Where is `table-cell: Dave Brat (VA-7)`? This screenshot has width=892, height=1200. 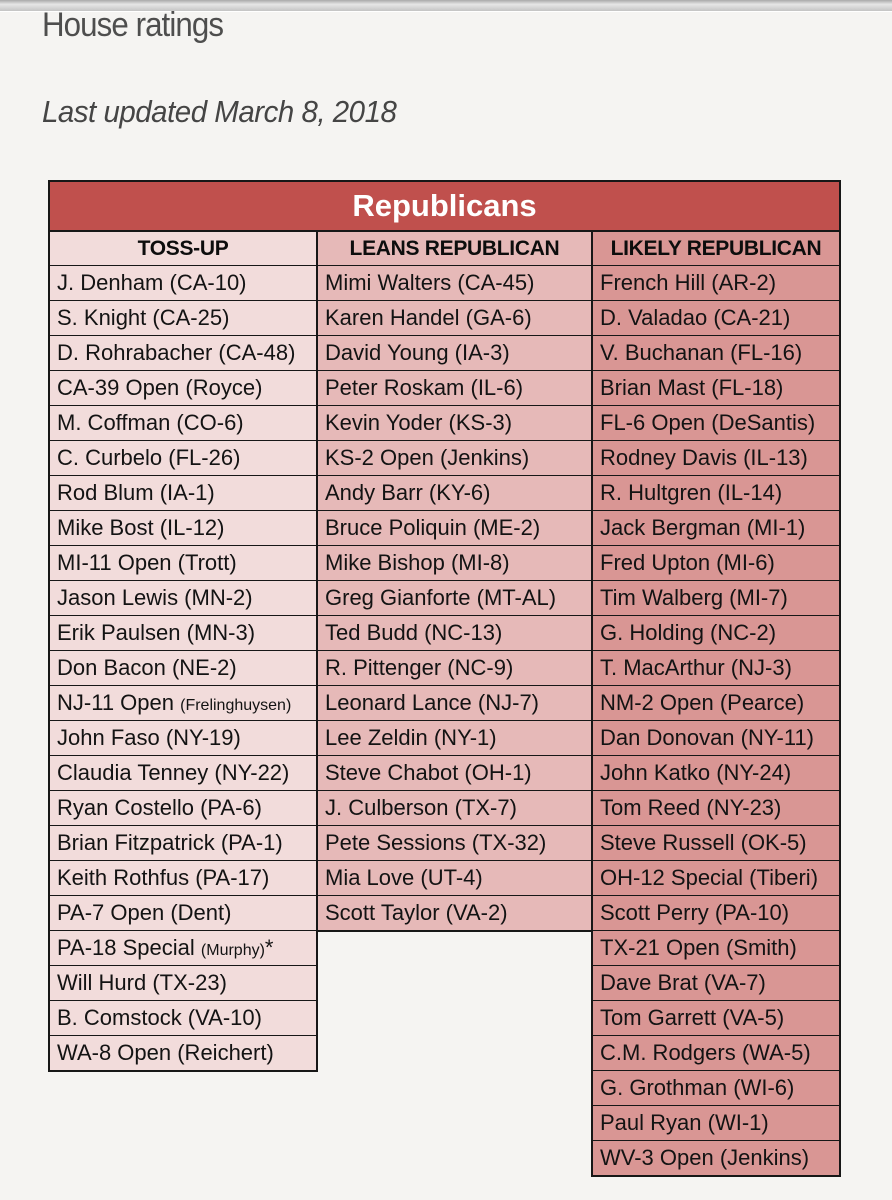 table-cell: Dave Brat (VA-7) is located at coordinates (716, 982).